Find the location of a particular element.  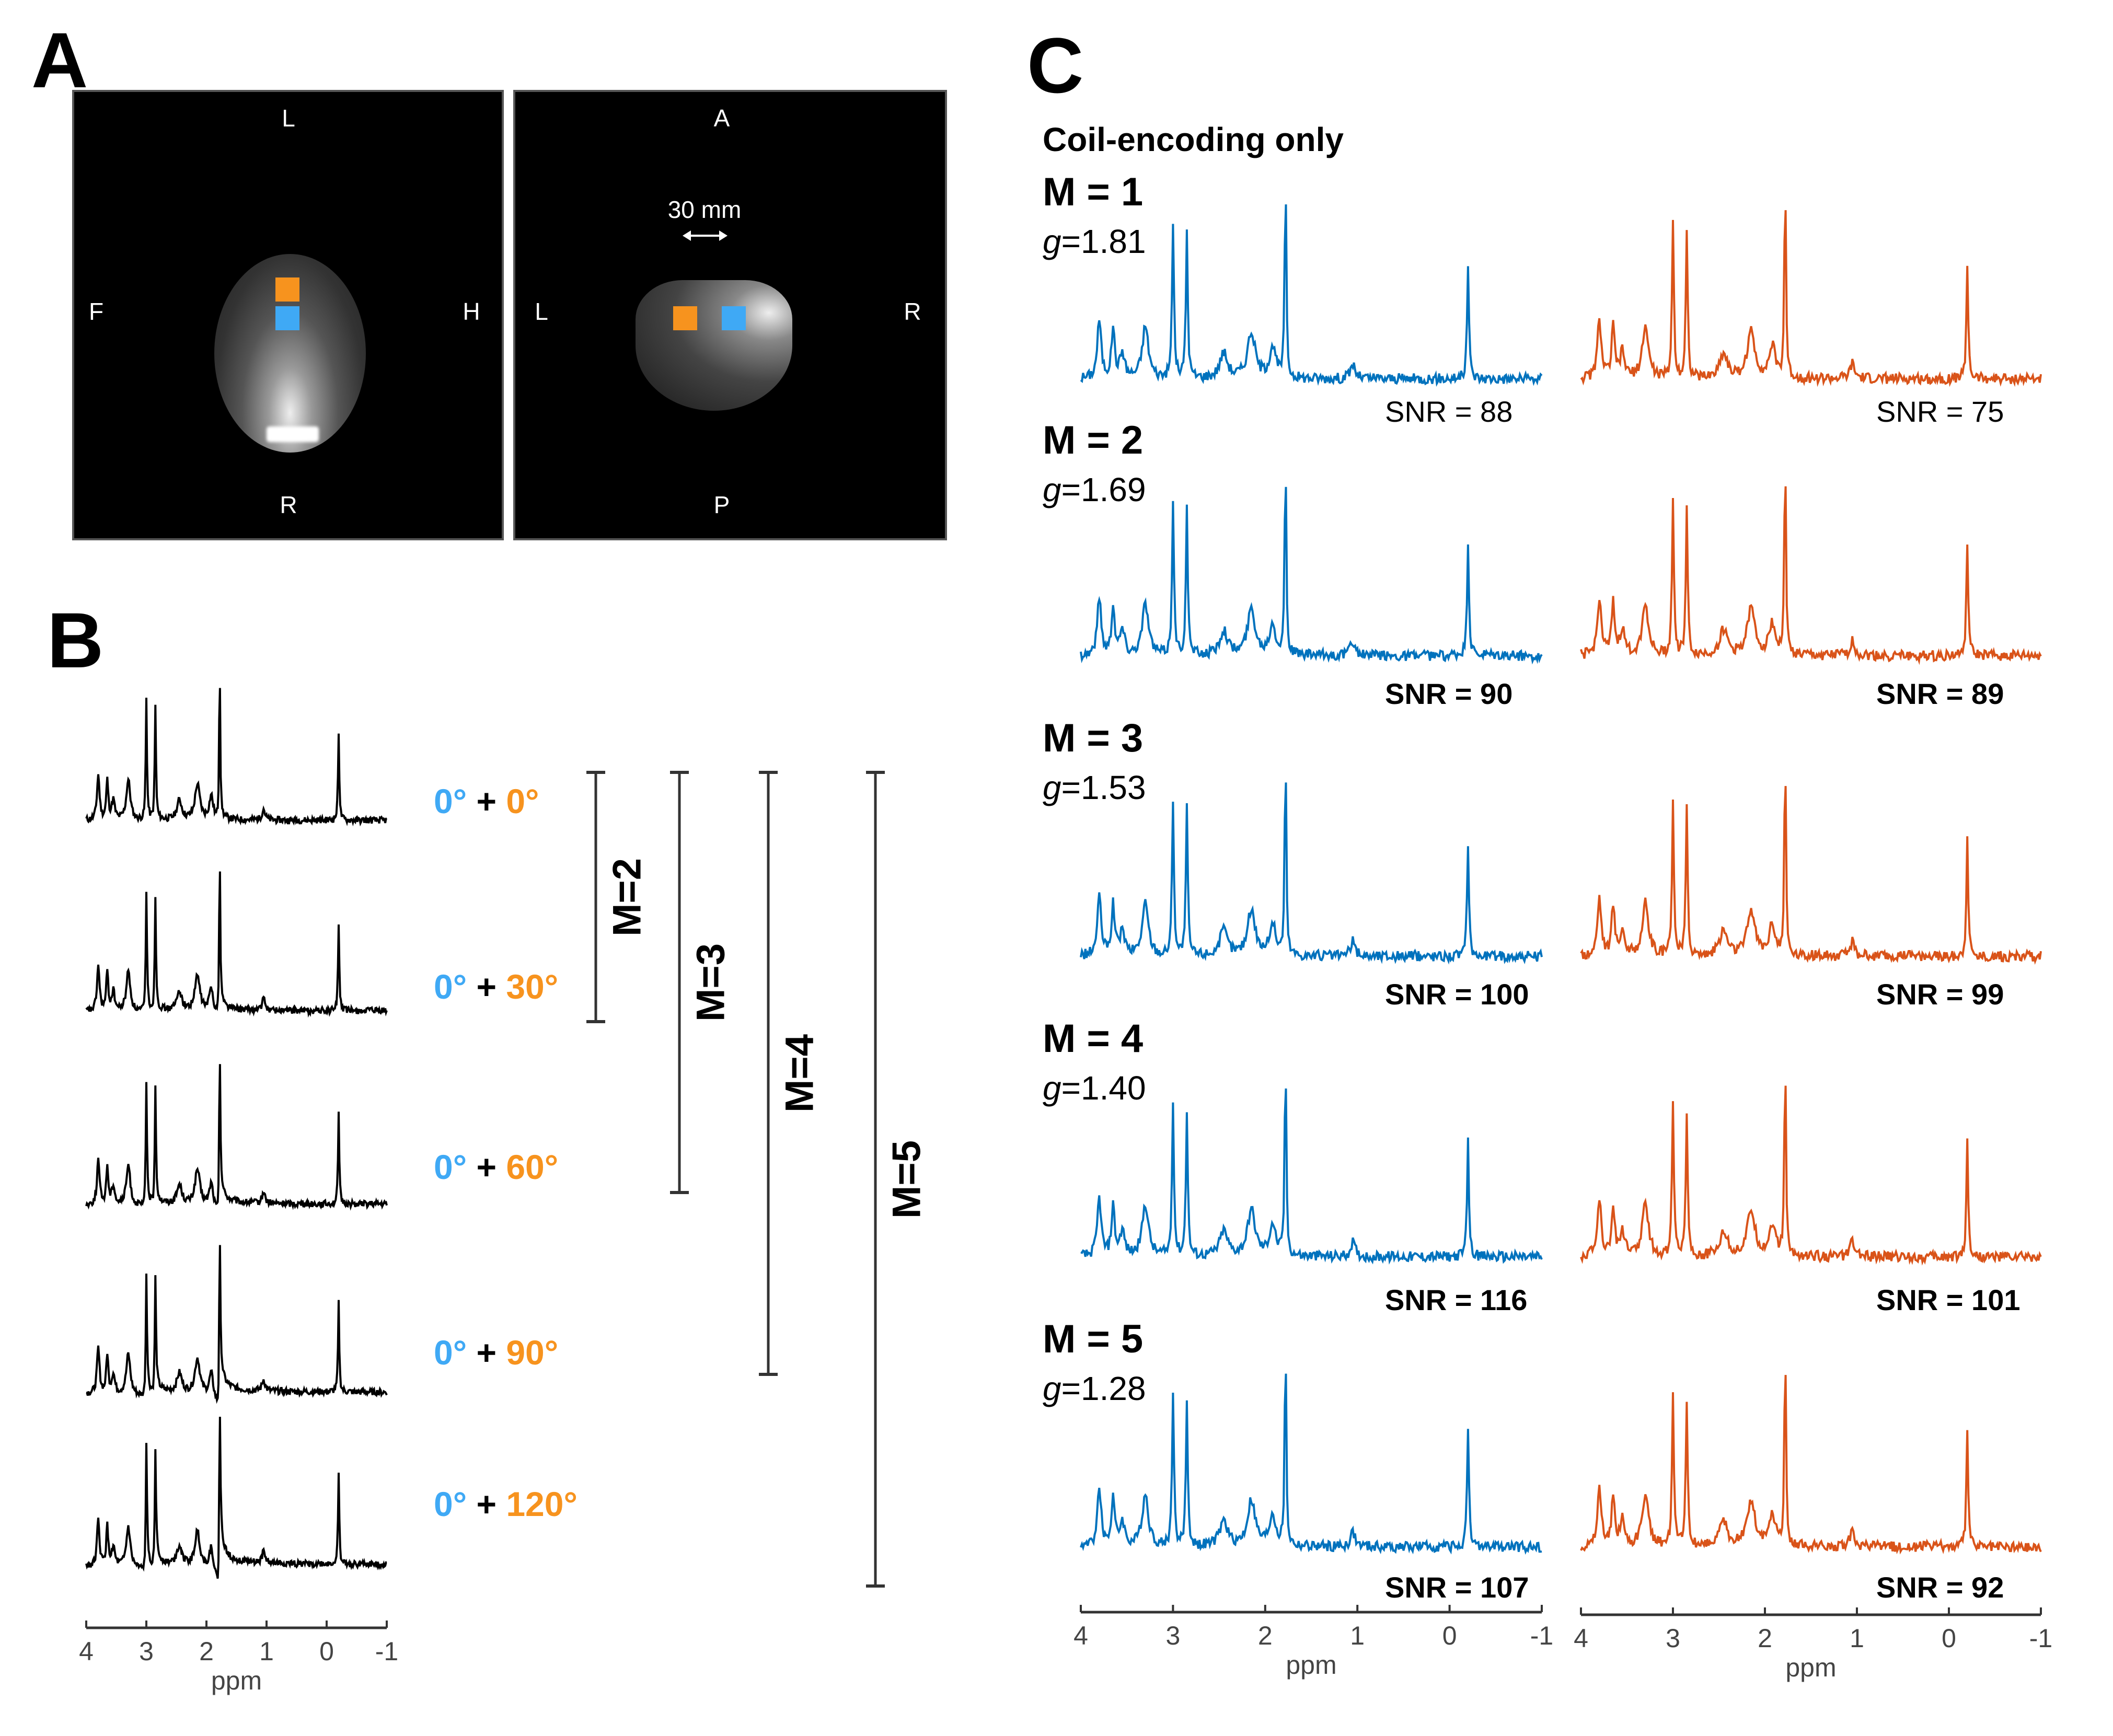

double-arrow-icon is located at coordinates (705, 236).